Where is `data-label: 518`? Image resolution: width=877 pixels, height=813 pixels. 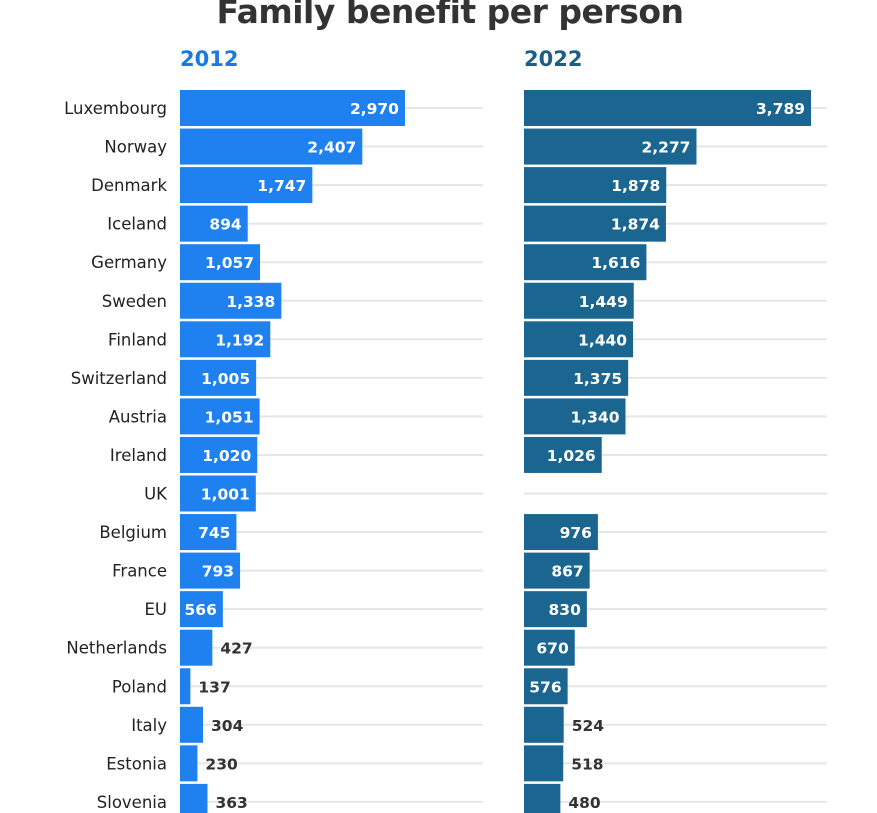
data-label: 518 is located at coordinates (587, 764).